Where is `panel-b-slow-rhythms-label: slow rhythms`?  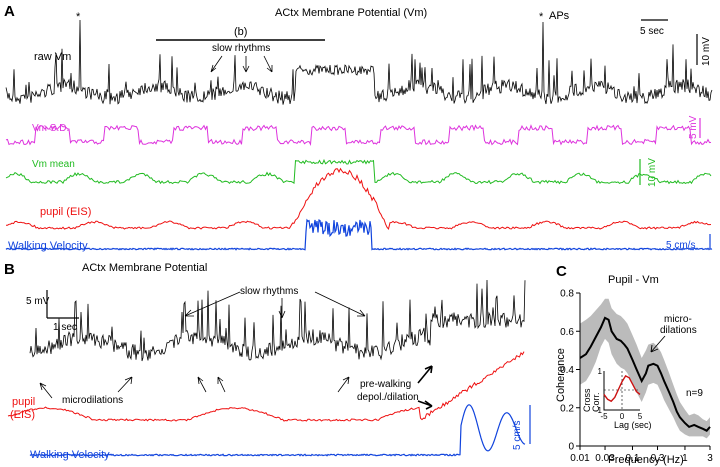 panel-b-slow-rhythms-label: slow rhythms is located at coordinates (269, 291).